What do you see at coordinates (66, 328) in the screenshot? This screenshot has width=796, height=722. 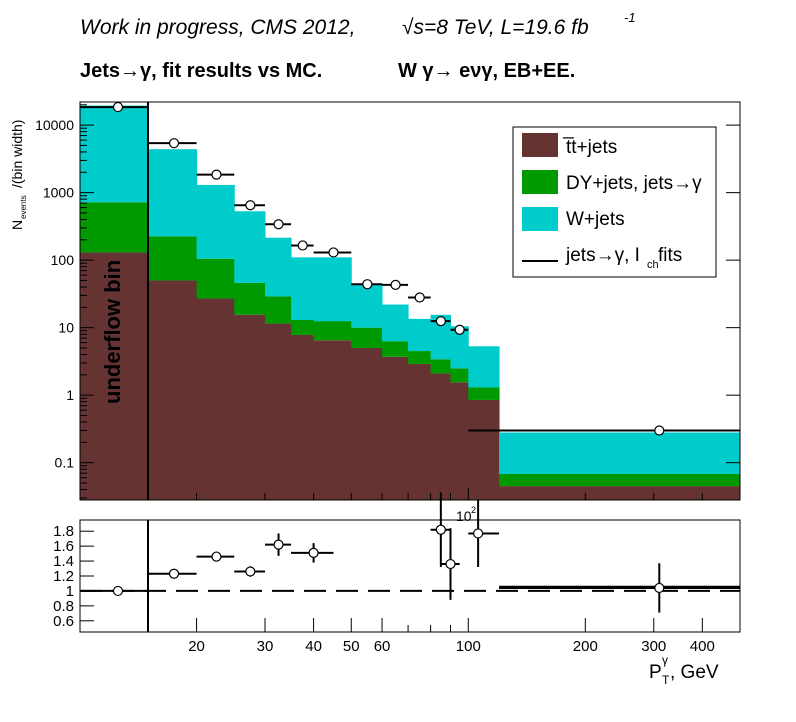 I see `y-tick-label: 10` at bounding box center [66, 328].